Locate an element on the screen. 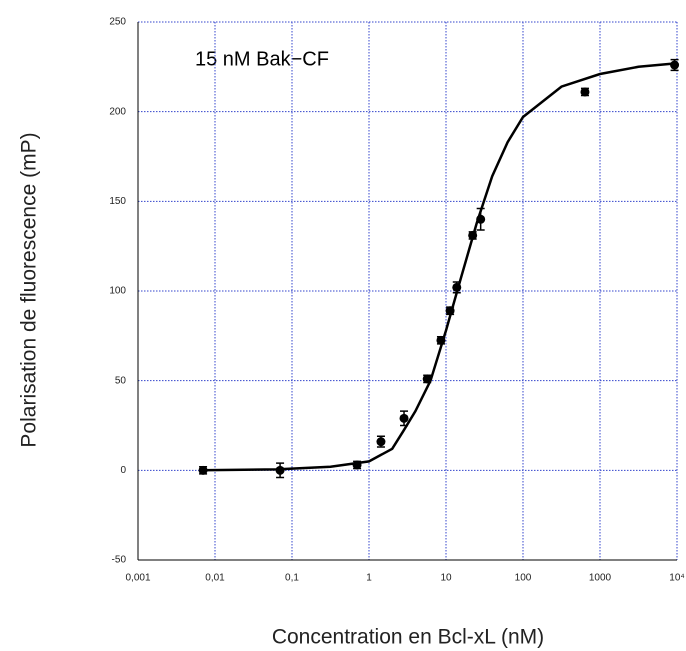  x-tick-label: 0,001 is located at coordinates (137, 578).